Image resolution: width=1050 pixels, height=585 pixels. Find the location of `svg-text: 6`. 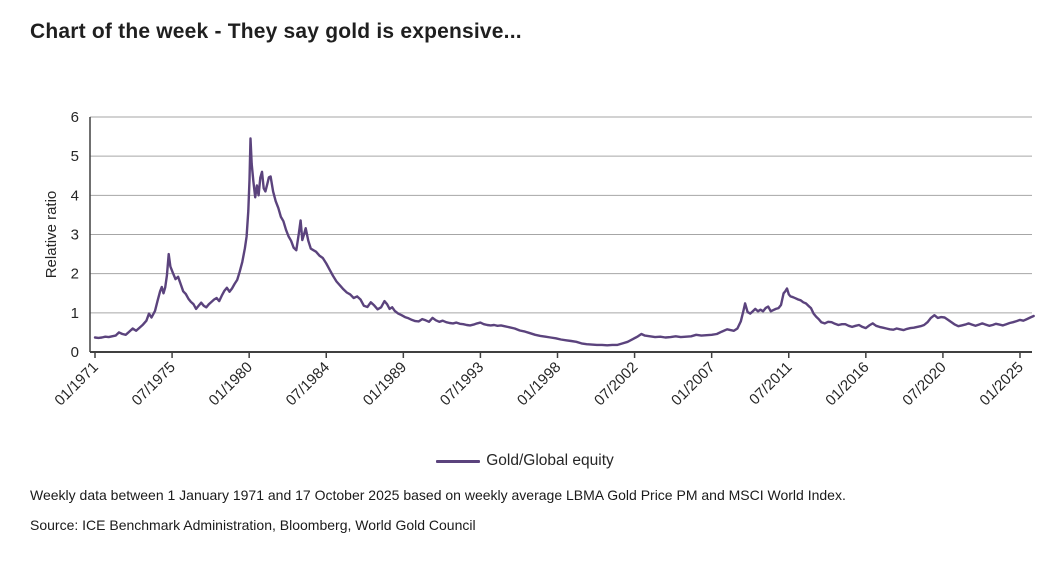

svg-text: 6 is located at coordinates (75, 117).